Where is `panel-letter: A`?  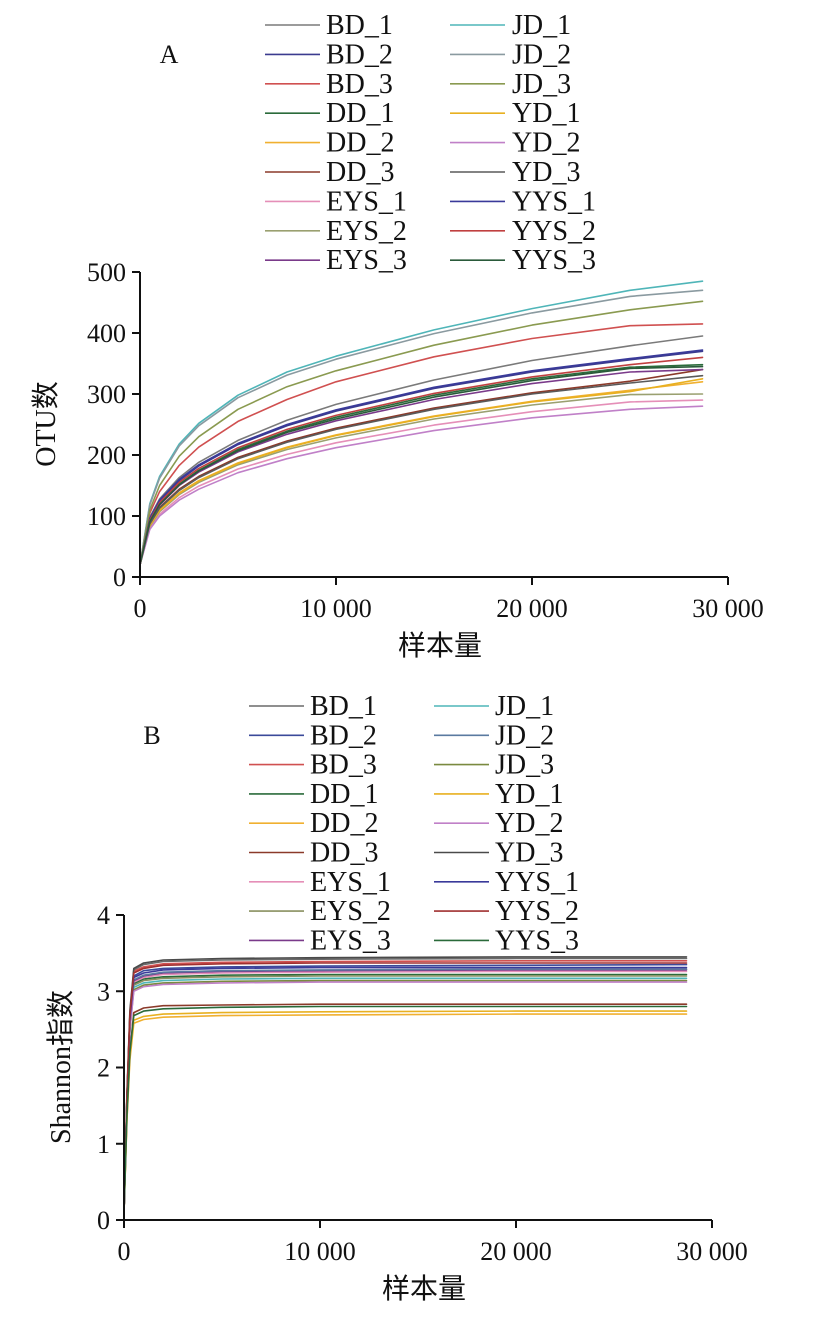 panel-letter: A is located at coordinates (169, 54).